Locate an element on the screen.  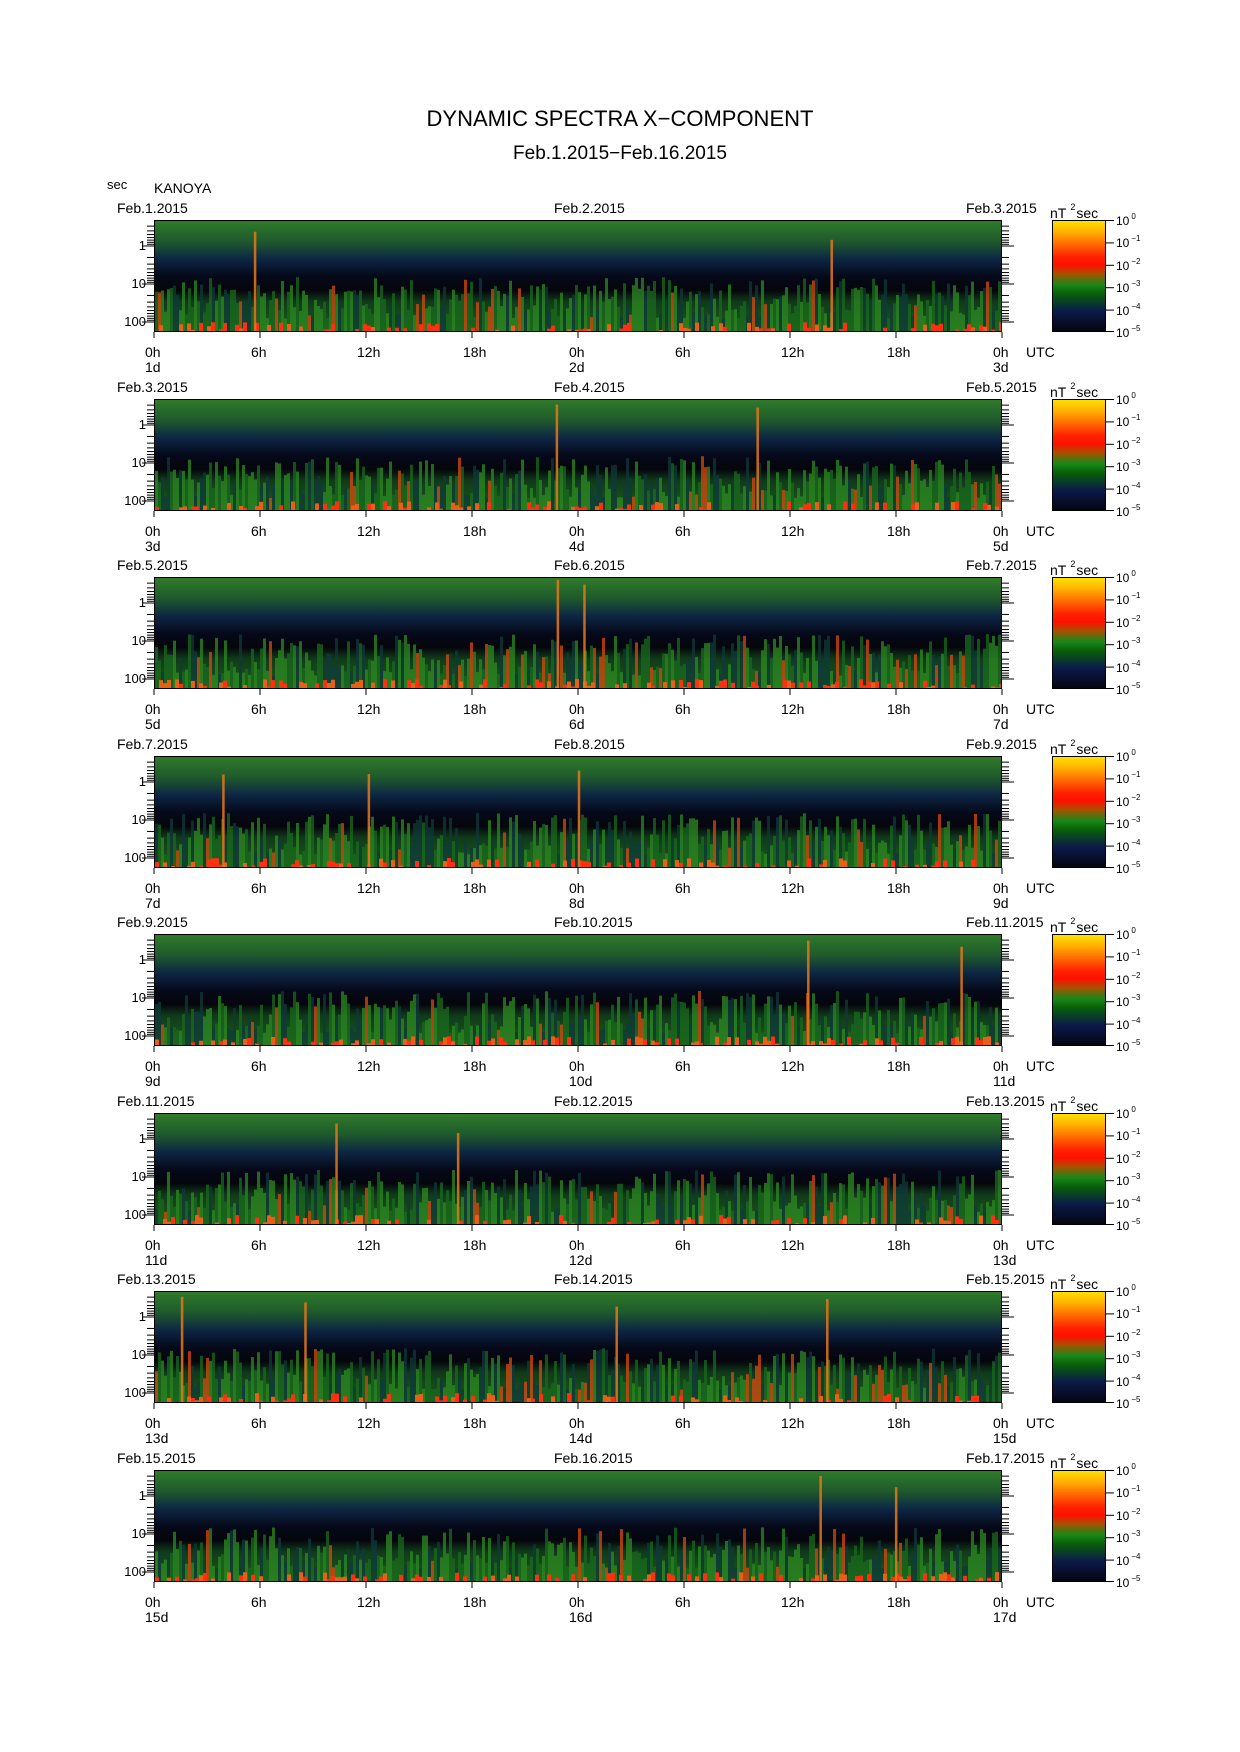
colorbar-tick-label: 10 −3 is located at coordinates (1128, 466).